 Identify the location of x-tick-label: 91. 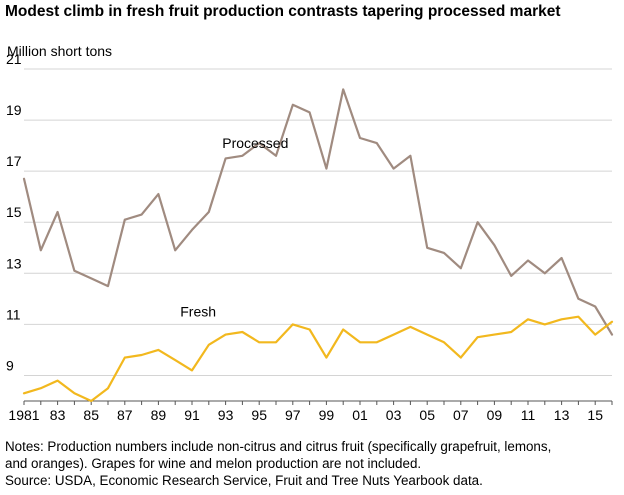
(192, 415).